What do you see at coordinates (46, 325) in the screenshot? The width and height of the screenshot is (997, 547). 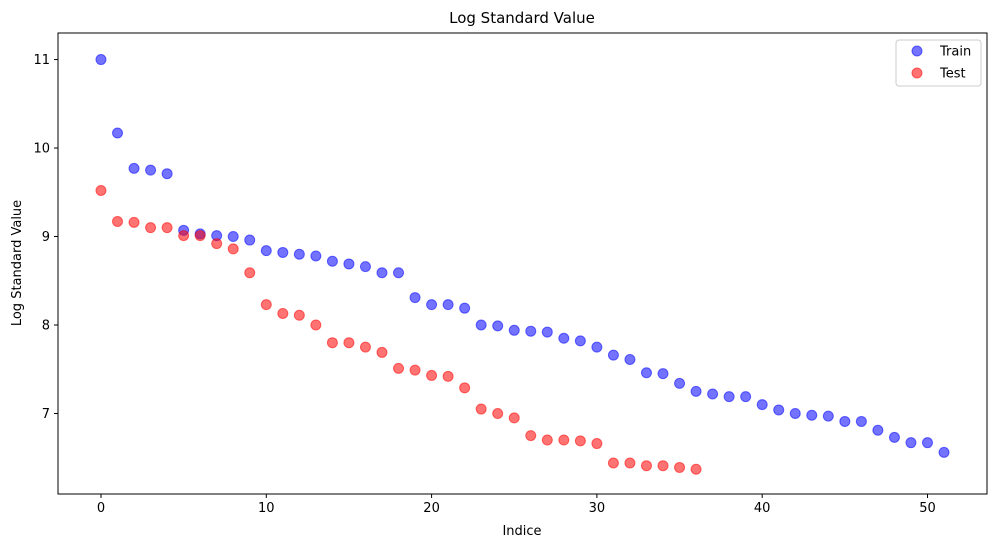 I see `y-tick-label: 8` at bounding box center [46, 325].